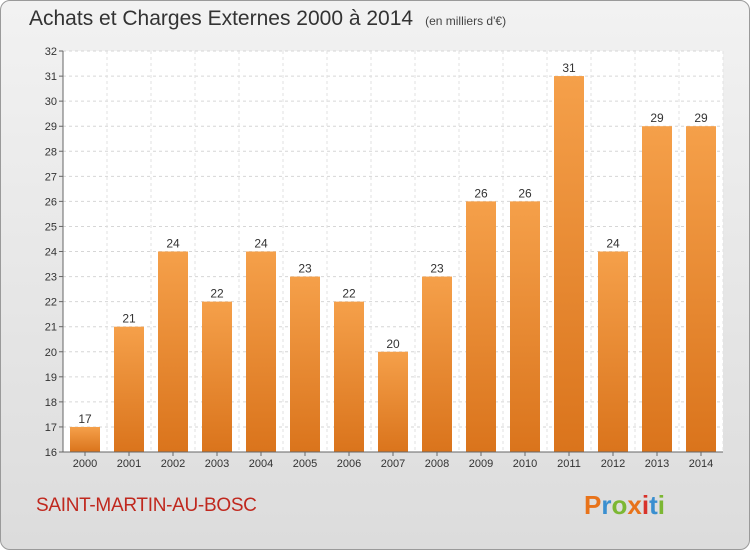  What do you see at coordinates (305, 464) in the screenshot?
I see `x-tick-label: 2005` at bounding box center [305, 464].